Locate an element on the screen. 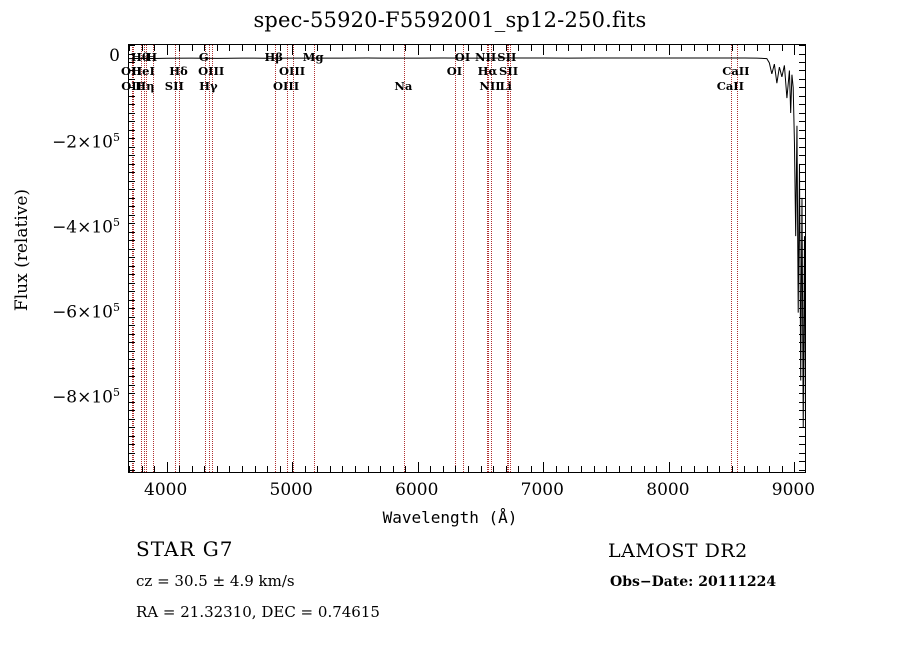 This screenshot has height=650, width=900. line-label-na: Na is located at coordinates (403, 86).